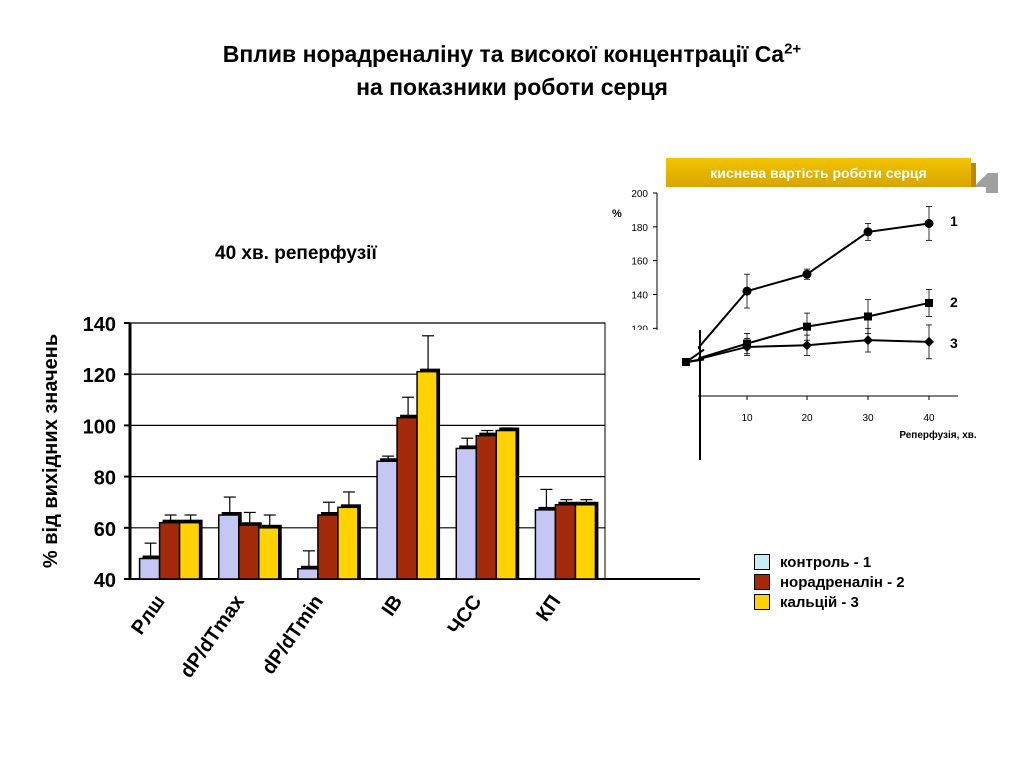 Image resolution: width=1024 pixels, height=768 pixels. Describe the element at coordinates (212, 636) in the screenshot. I see `x-tick-label: dP/dTmax` at that location.